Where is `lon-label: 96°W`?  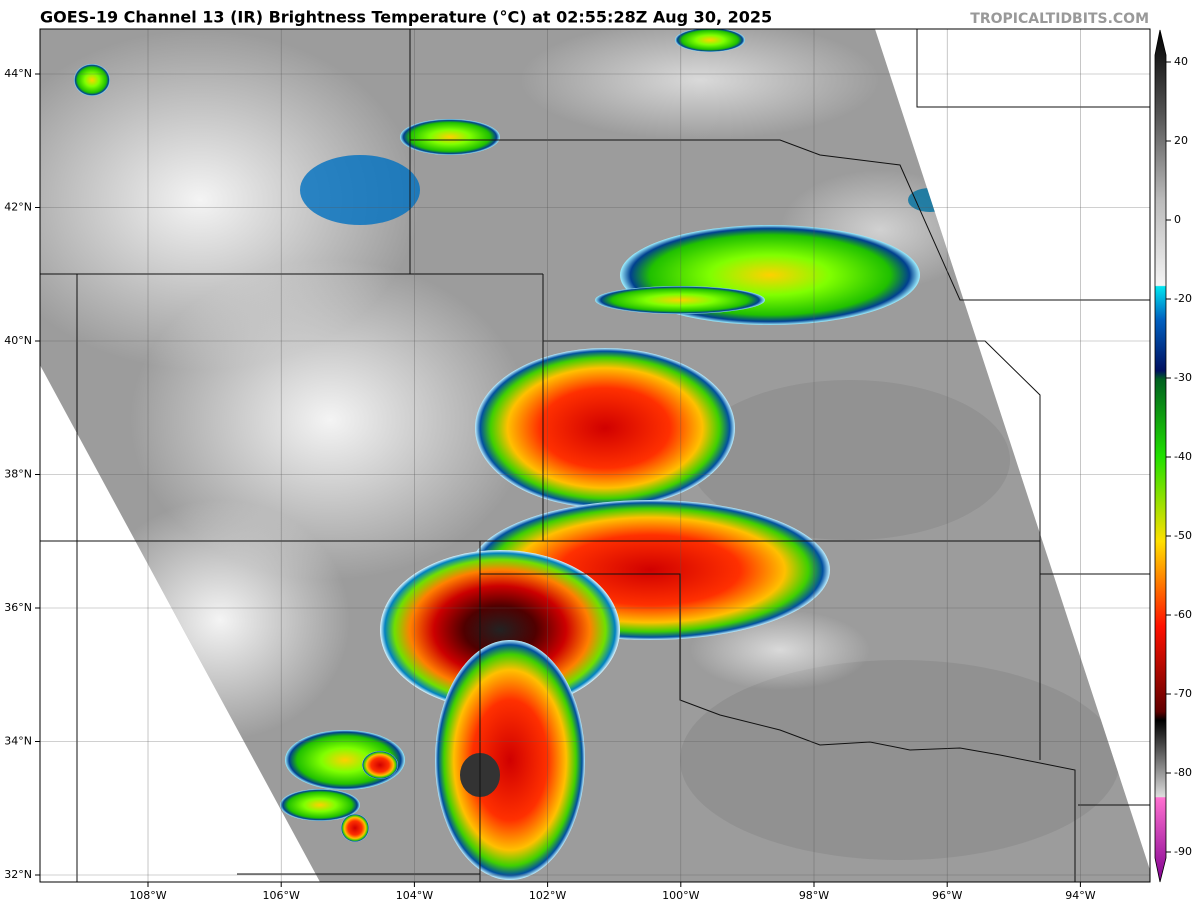
lon-label: 96°W is located at coordinates (947, 895).